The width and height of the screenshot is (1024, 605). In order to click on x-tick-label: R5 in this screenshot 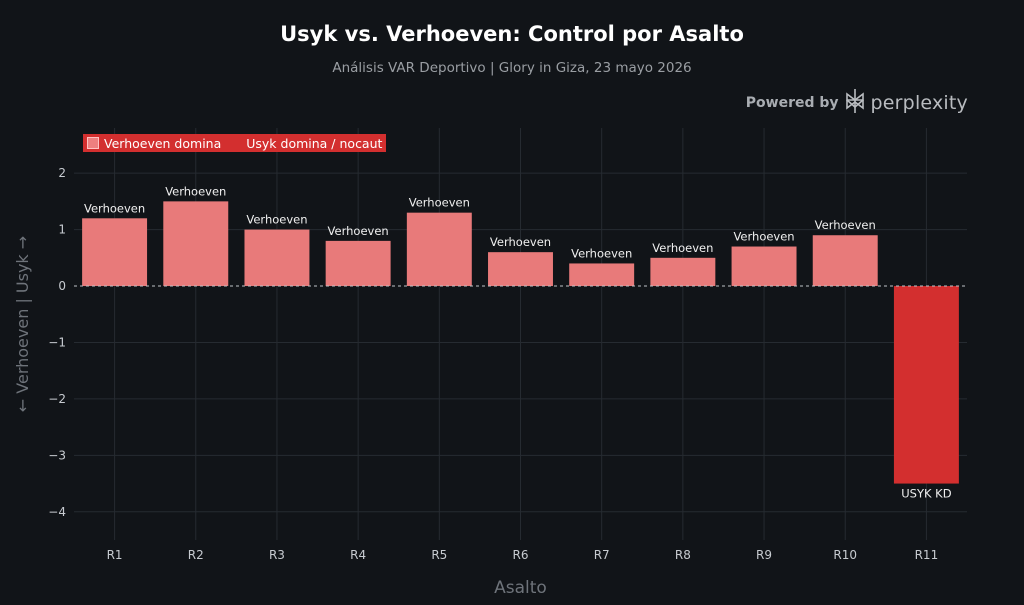, I will do `click(439, 555)`.